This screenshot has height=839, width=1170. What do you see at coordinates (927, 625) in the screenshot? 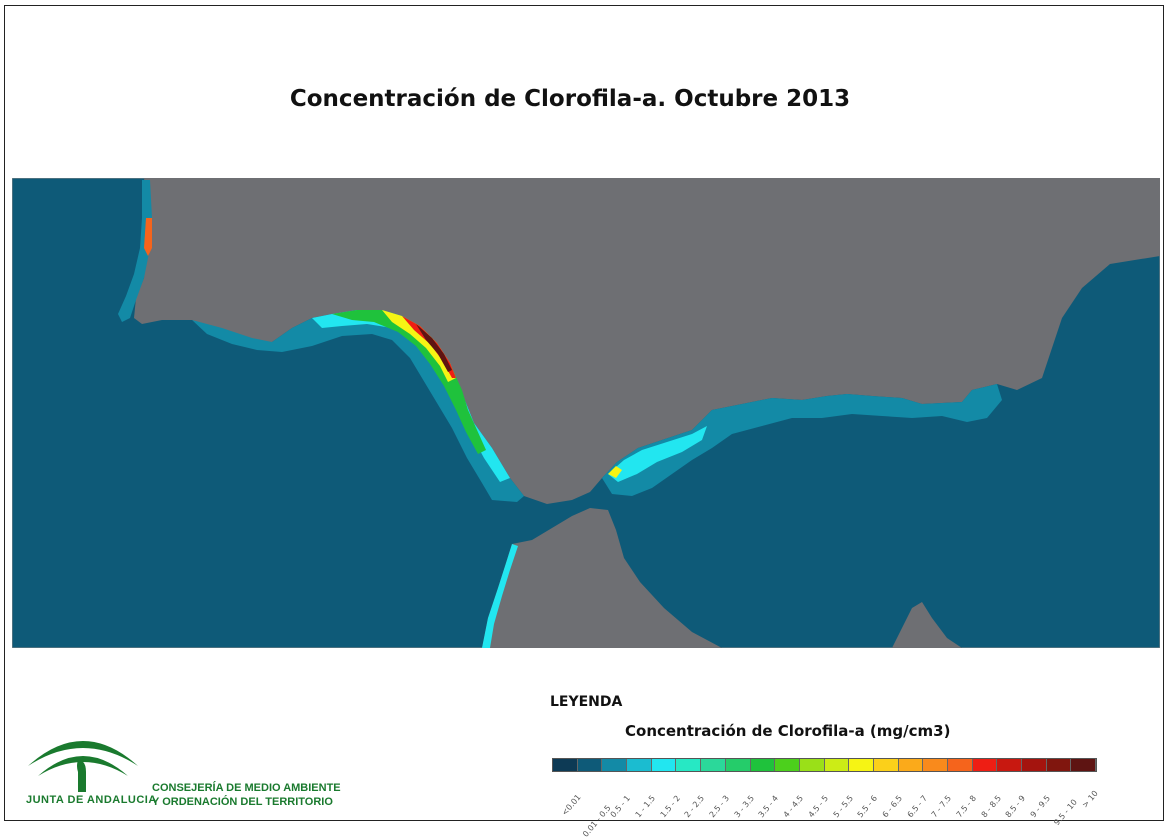
I see `land-africa-east` at bounding box center [927, 625].